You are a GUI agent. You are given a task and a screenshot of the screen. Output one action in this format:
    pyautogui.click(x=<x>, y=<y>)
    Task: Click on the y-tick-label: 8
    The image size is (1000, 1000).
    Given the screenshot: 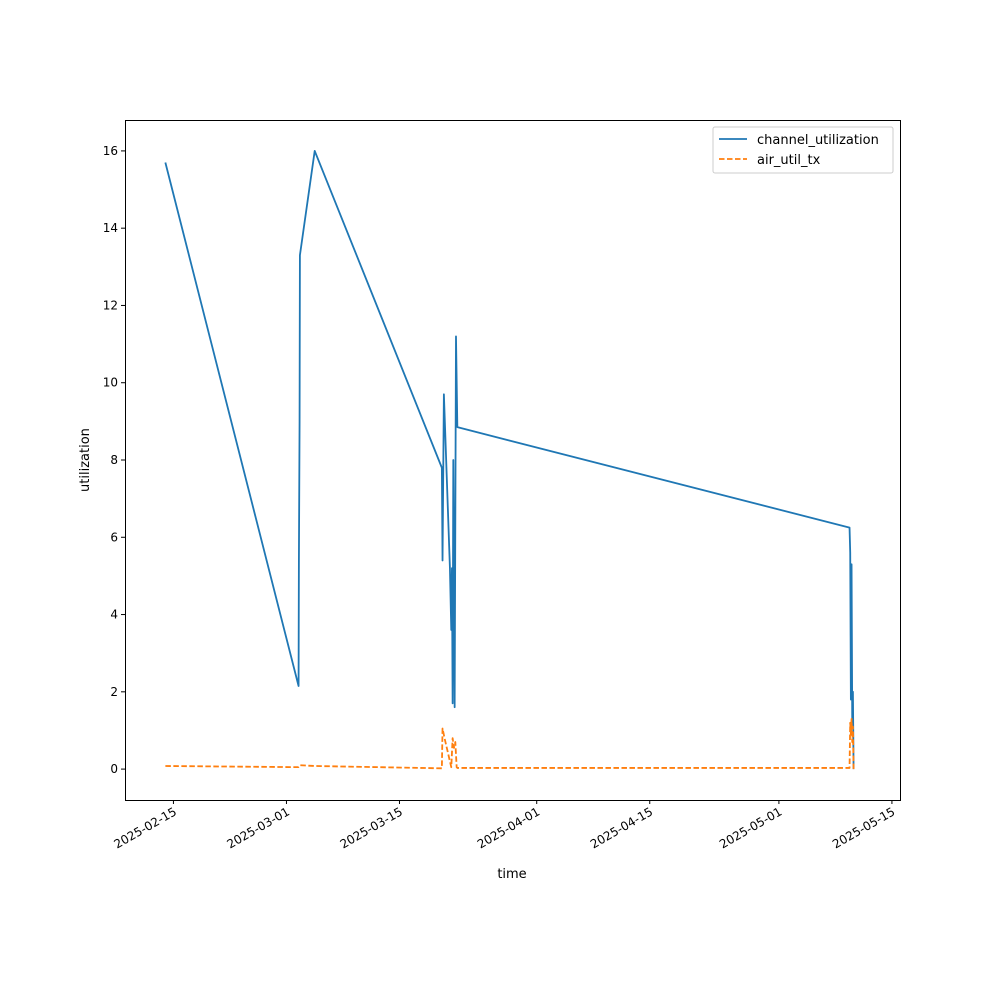 What is the action you would take?
    pyautogui.click(x=114, y=460)
    